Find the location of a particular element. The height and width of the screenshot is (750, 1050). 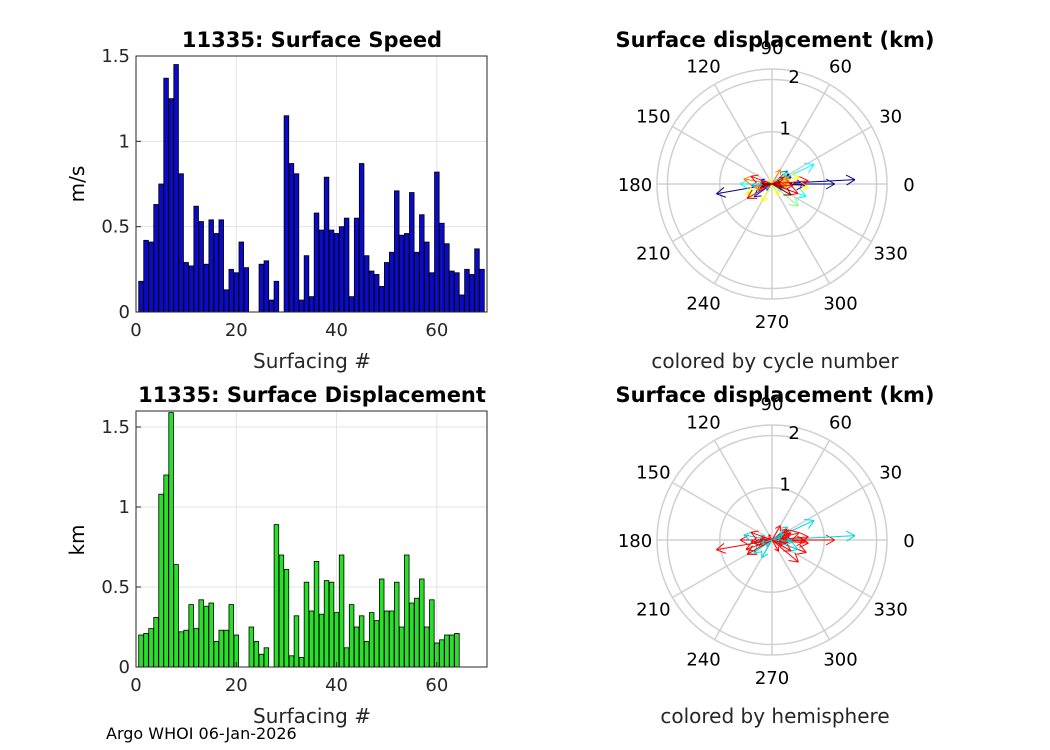

polar-hemisphere-radius-label: 2 is located at coordinates (793, 433).